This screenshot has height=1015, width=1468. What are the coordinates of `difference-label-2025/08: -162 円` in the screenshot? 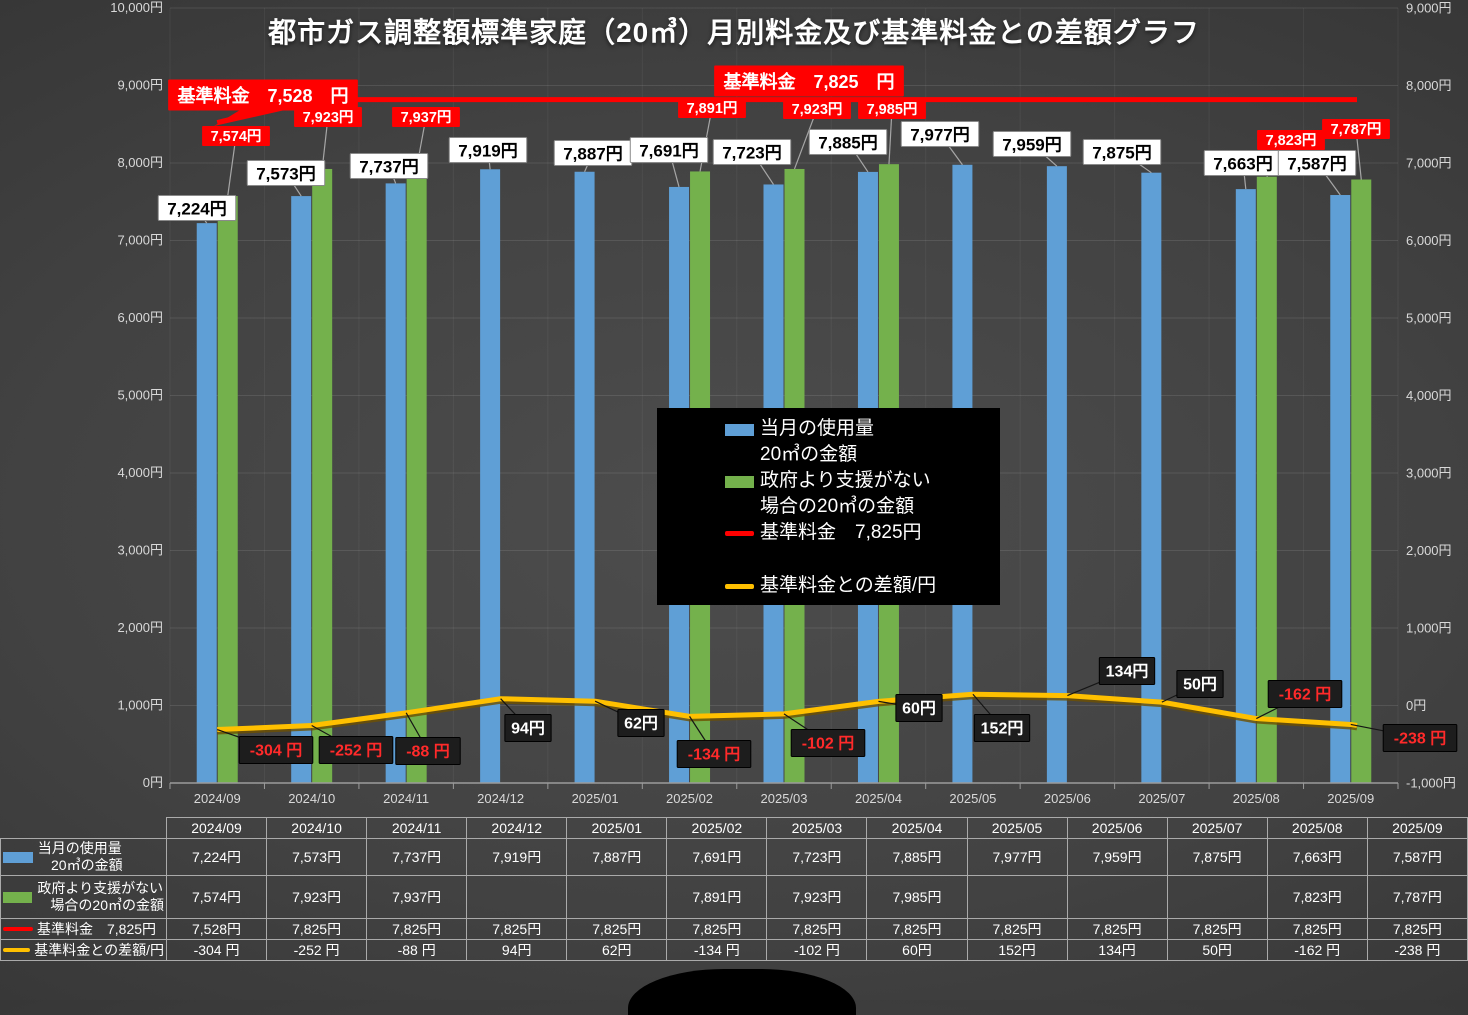 It's located at (1305, 695).